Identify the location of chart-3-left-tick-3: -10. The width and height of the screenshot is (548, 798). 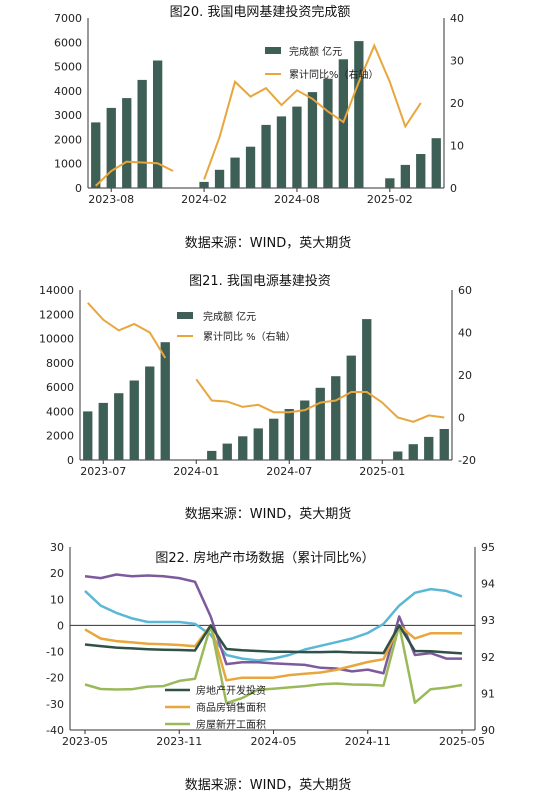
(55, 652).